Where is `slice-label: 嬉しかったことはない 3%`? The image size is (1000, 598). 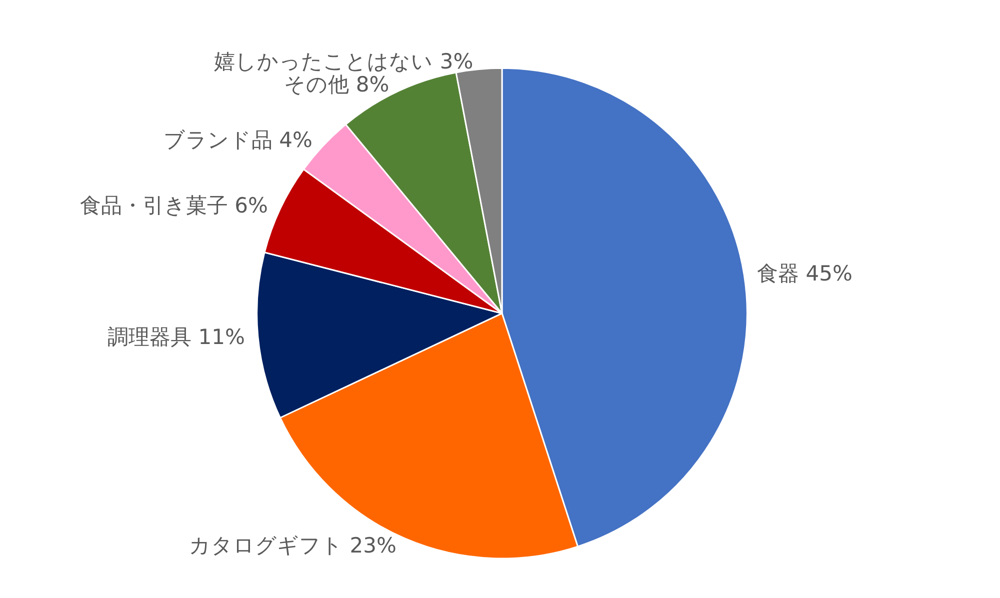 slice-label: 嬉しかったことはない 3% is located at coordinates (344, 61).